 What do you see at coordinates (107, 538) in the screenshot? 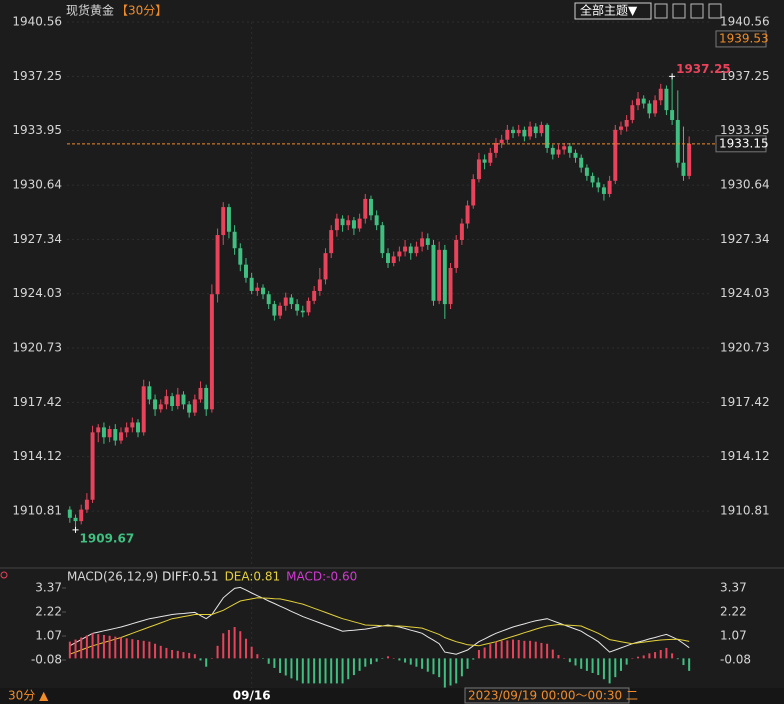
I see `low-label: 1909.67` at bounding box center [107, 538].